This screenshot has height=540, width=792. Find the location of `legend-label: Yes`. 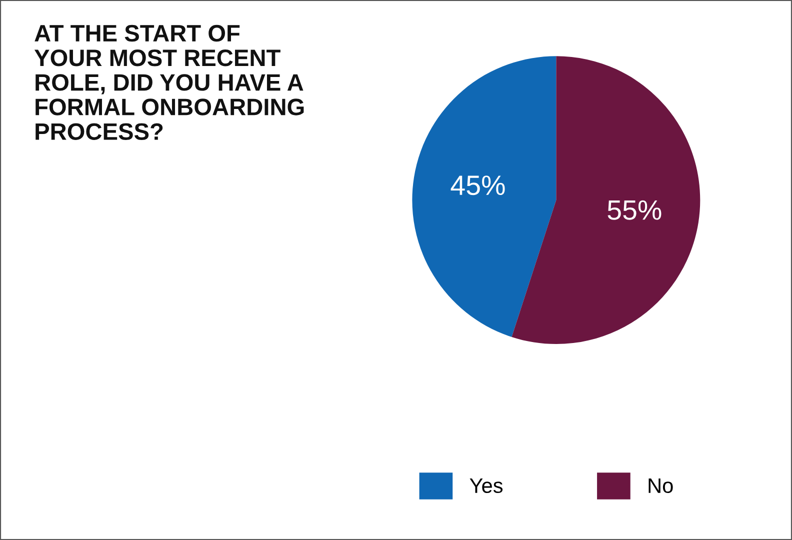

legend-label: Yes is located at coordinates (486, 486).